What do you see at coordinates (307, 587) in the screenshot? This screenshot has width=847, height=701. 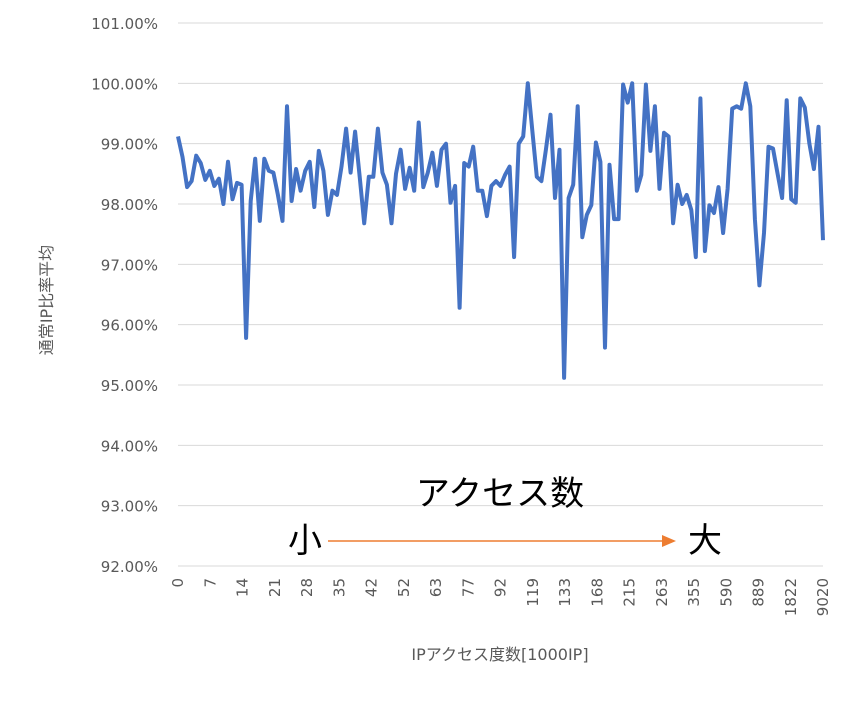 I see `x-tick-label: 28` at bounding box center [307, 587].